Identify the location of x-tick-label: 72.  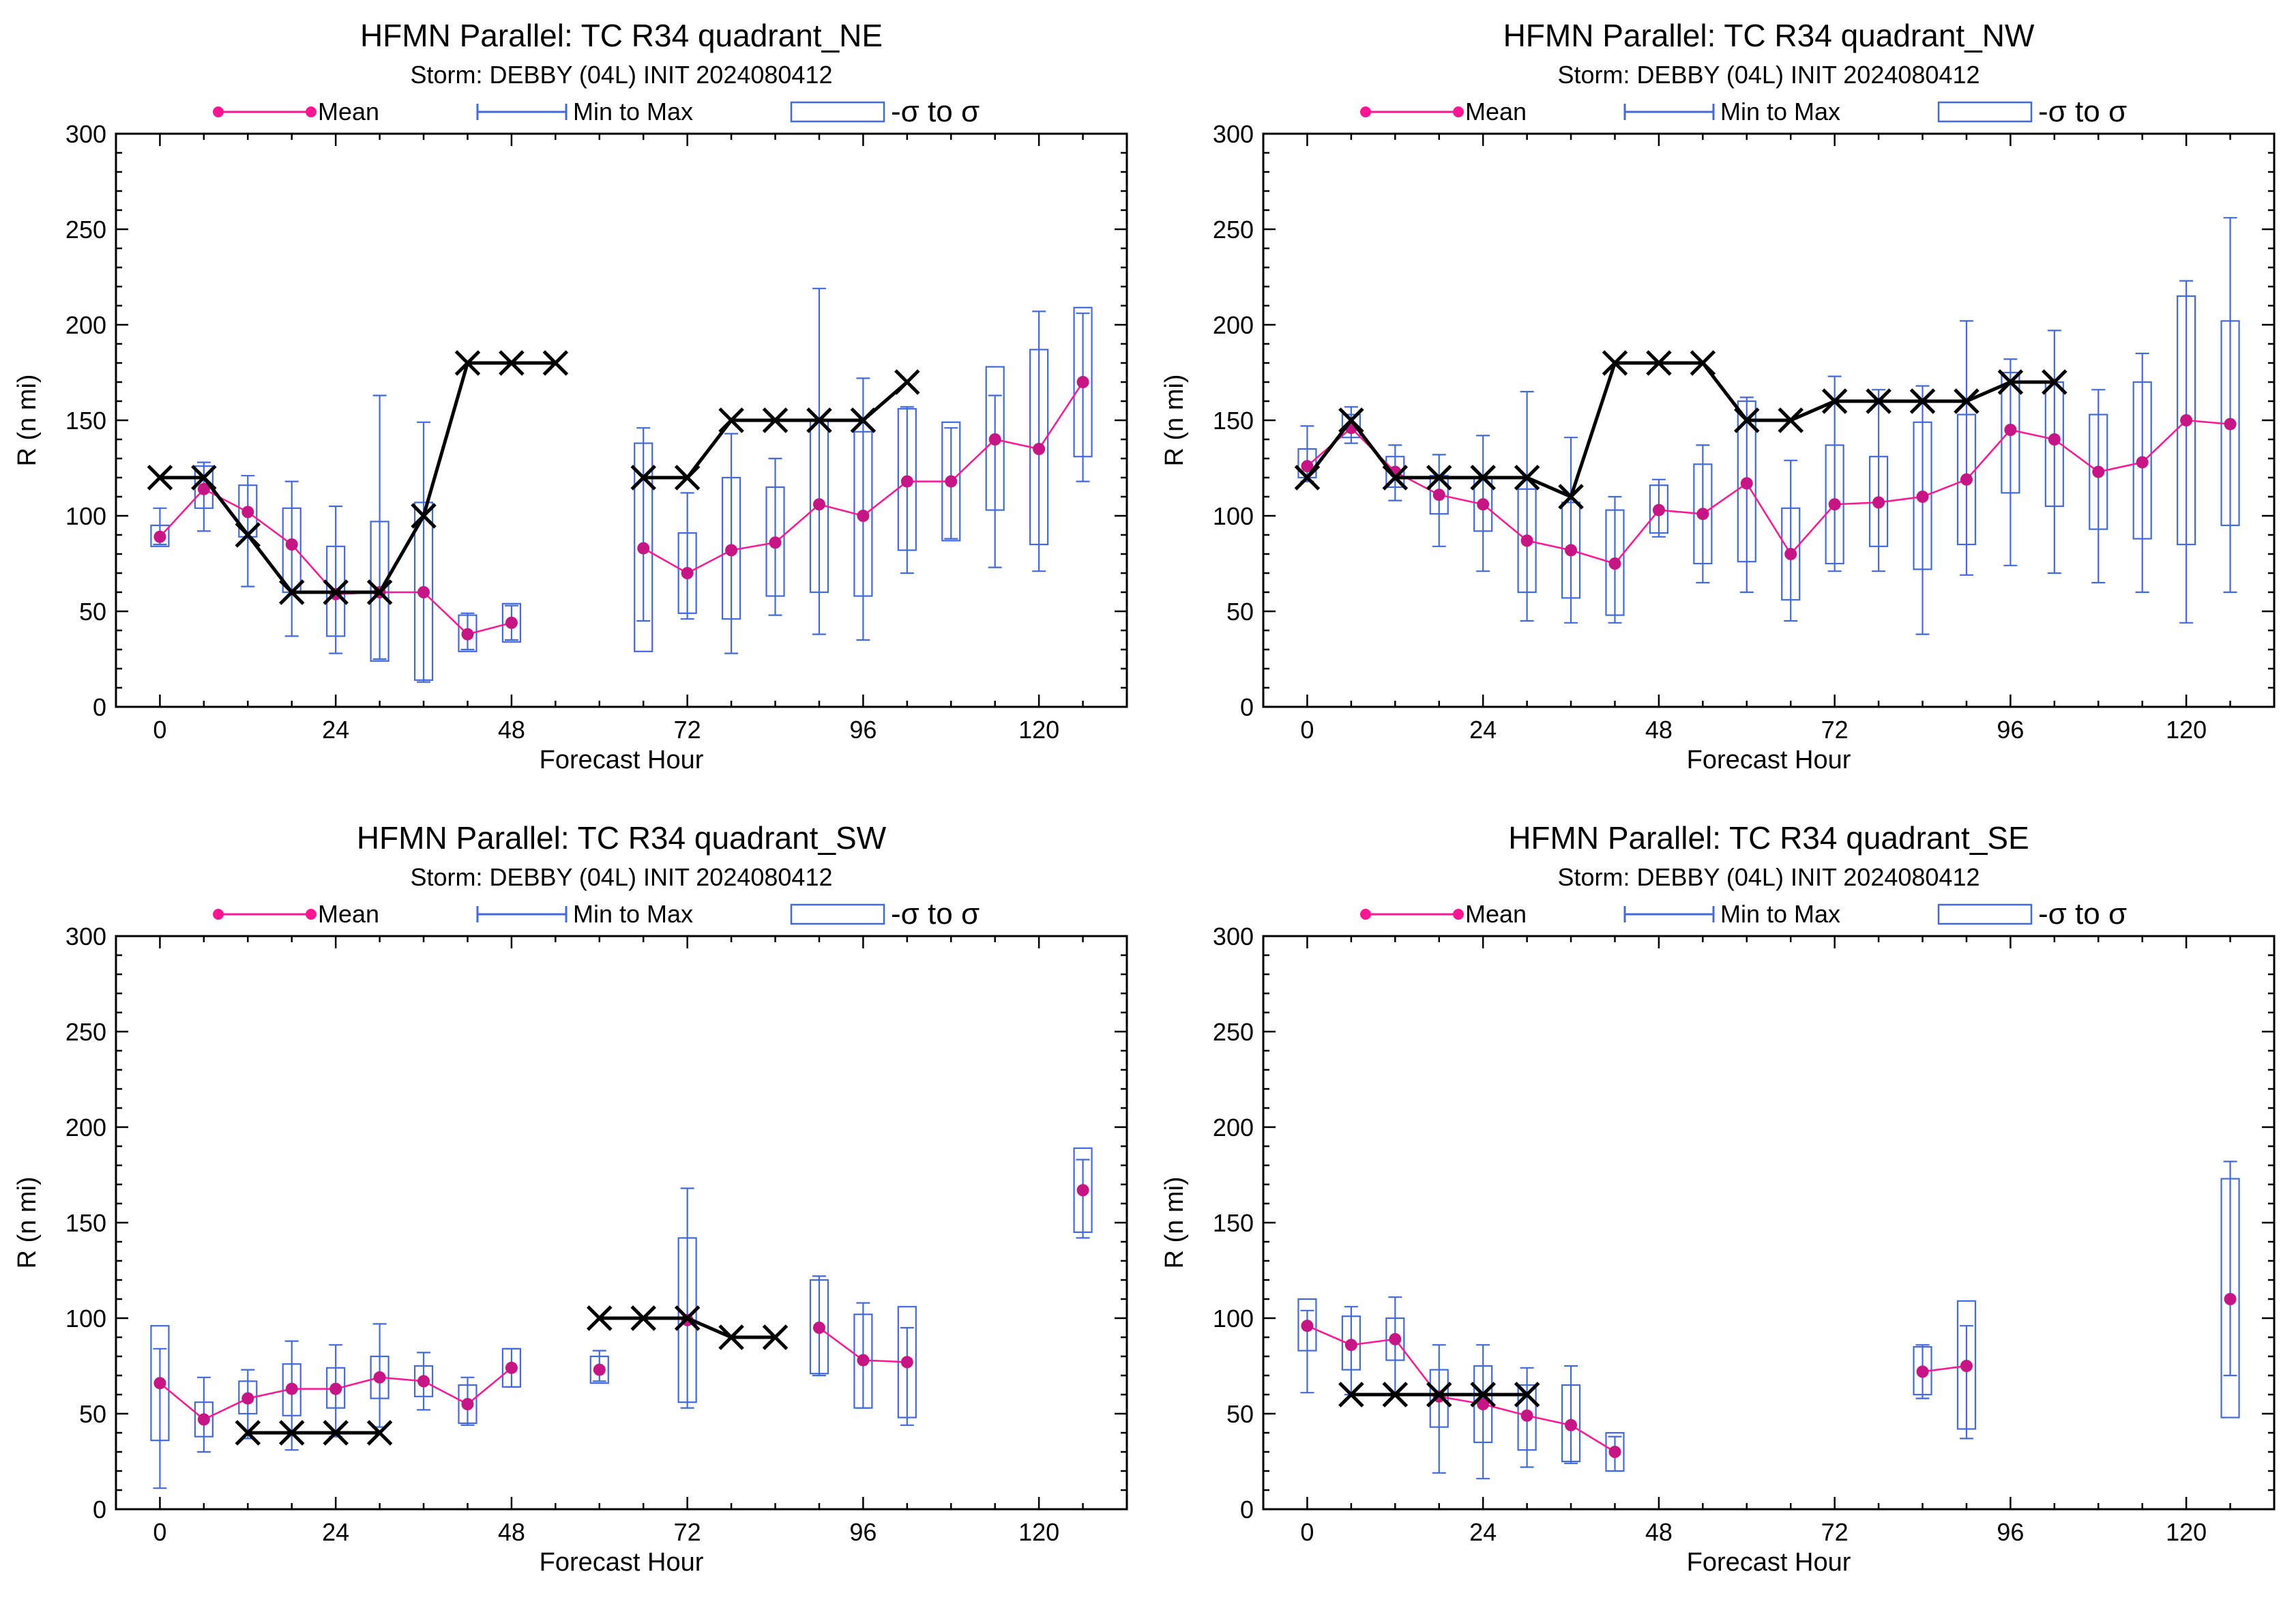
(688, 1532).